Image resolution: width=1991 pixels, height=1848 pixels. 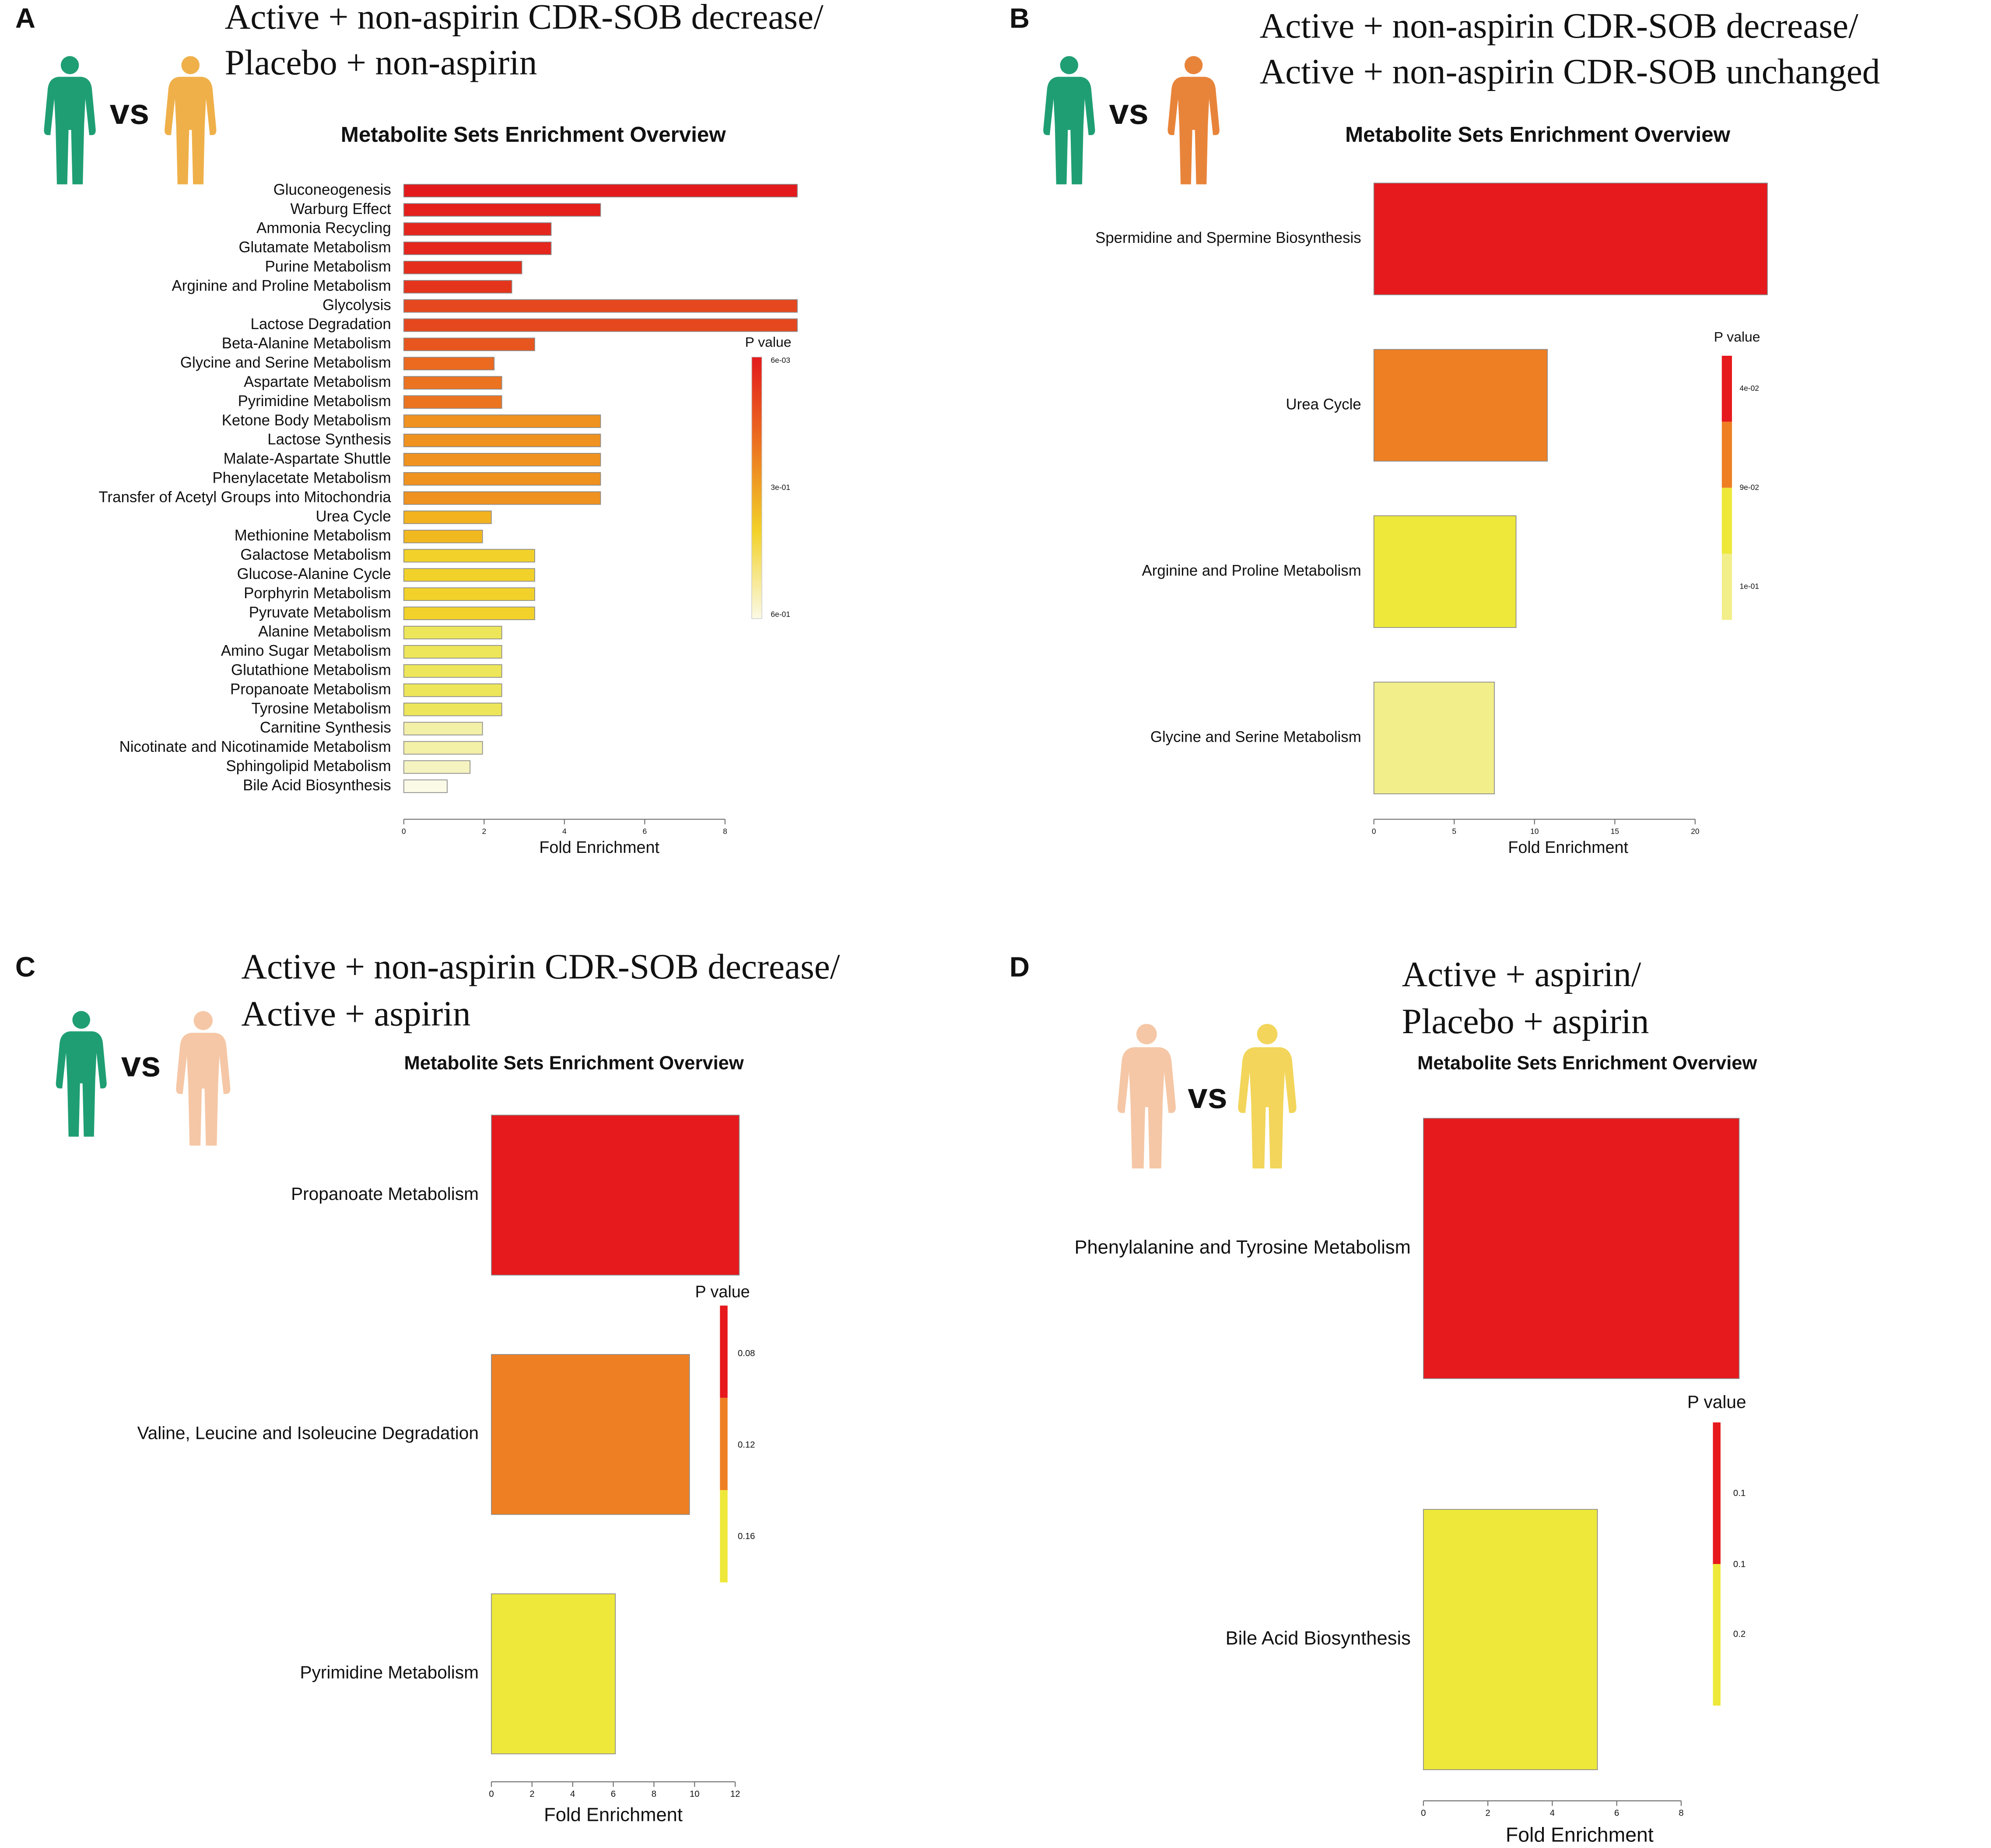 What do you see at coordinates (1318, 1638) in the screenshot?
I see `category-label: Bile Acid Biosynthesis` at bounding box center [1318, 1638].